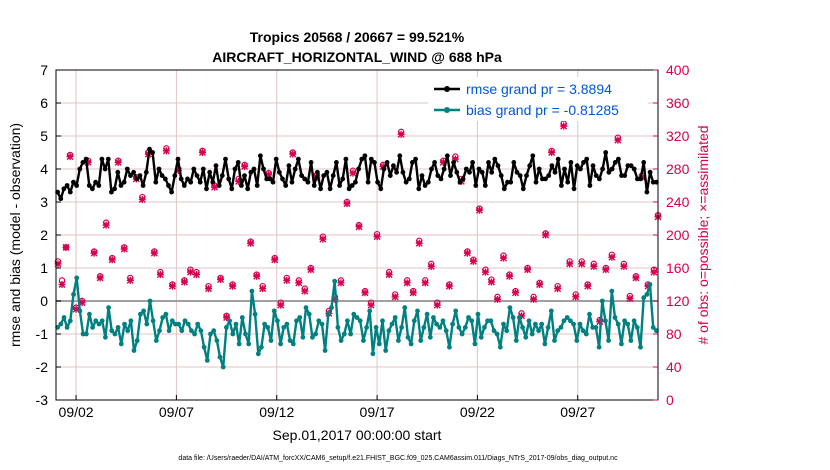 This screenshot has height=470, width=830. Describe the element at coordinates (44, 103) in the screenshot. I see `y-left-tick-label: 6` at that location.